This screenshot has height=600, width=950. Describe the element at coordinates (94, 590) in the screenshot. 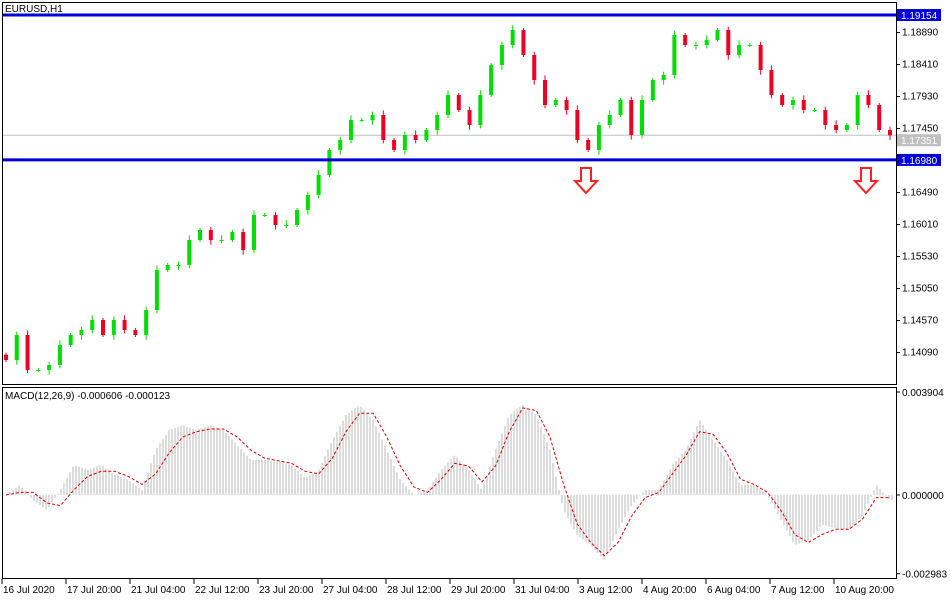

I see `x-tick-label: 17 Jul 20:00` at that location.